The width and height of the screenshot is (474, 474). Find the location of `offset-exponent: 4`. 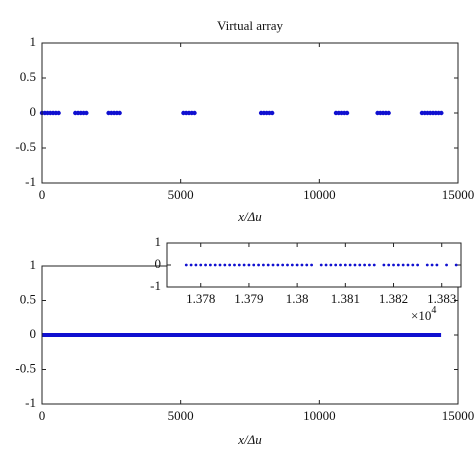

offset-exponent: 4 is located at coordinates (433, 310).